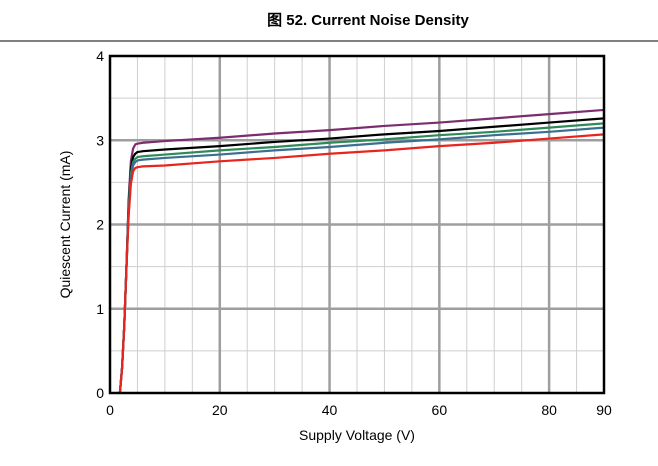 This screenshot has width=658, height=466. Describe the element at coordinates (220, 410) in the screenshot. I see `x-tick-label: 20` at that location.